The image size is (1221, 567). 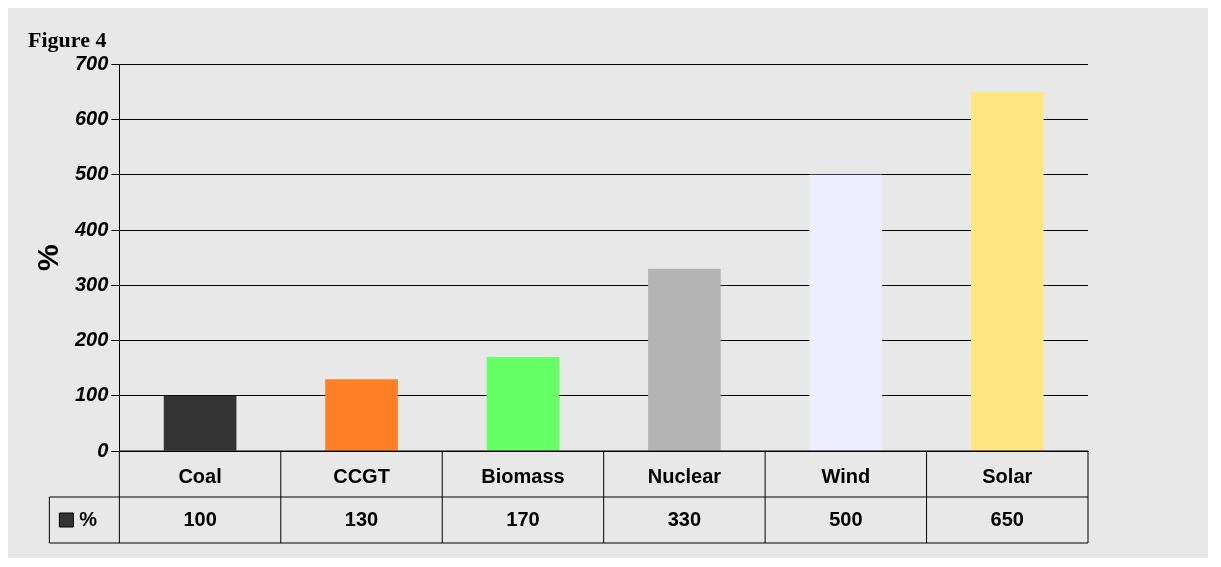 What do you see at coordinates (361, 475) in the screenshot?
I see `x-tick-label: CCGT` at bounding box center [361, 475].